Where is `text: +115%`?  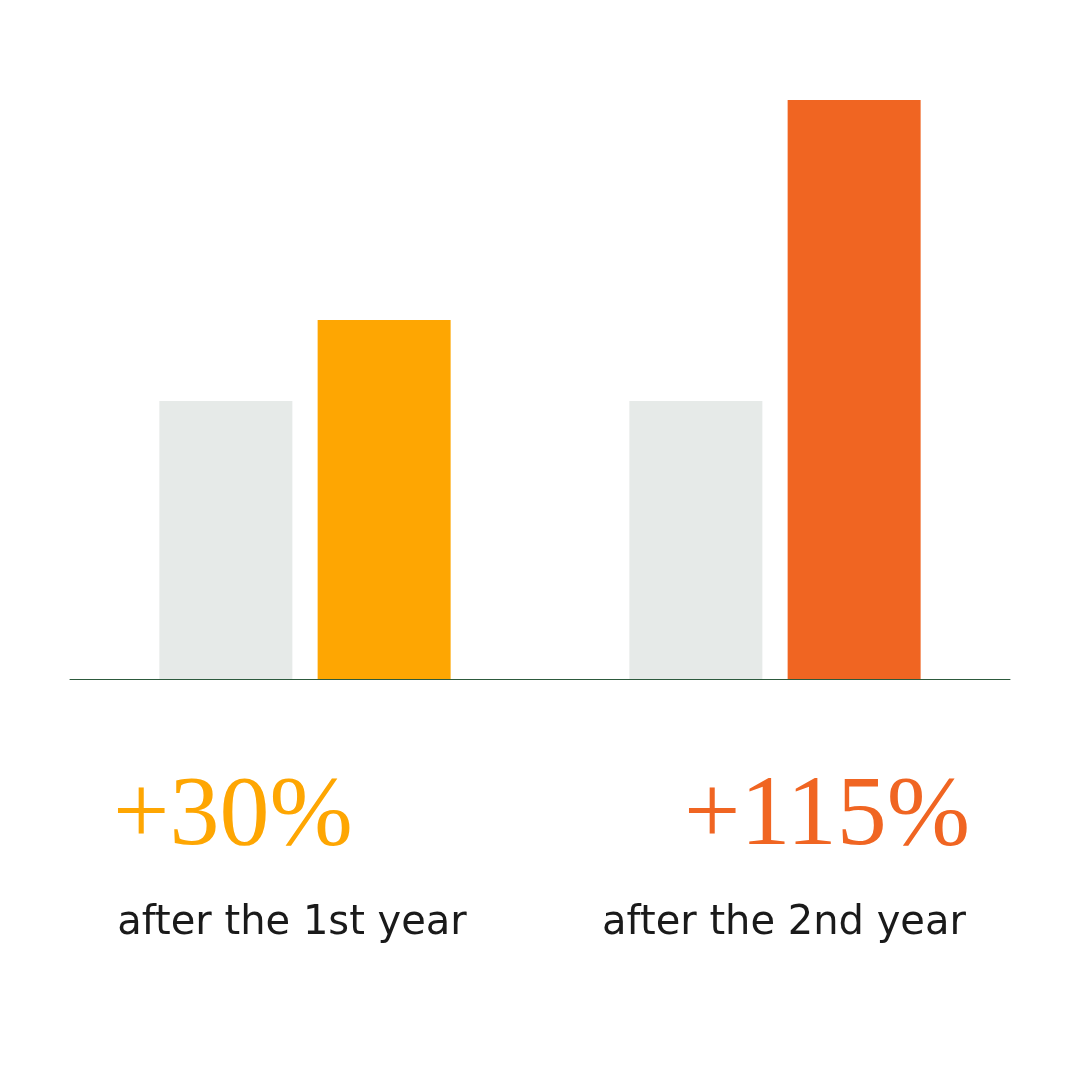 text: +115% is located at coordinates (827, 810).